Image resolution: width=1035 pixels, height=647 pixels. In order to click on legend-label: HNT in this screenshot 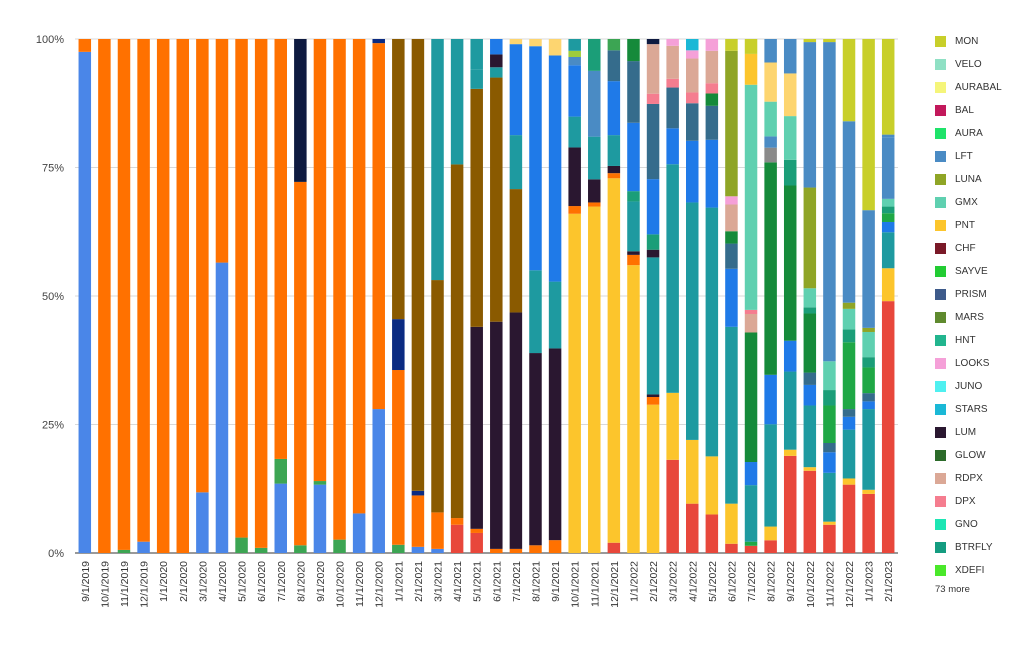, I will do `click(965, 340)`.